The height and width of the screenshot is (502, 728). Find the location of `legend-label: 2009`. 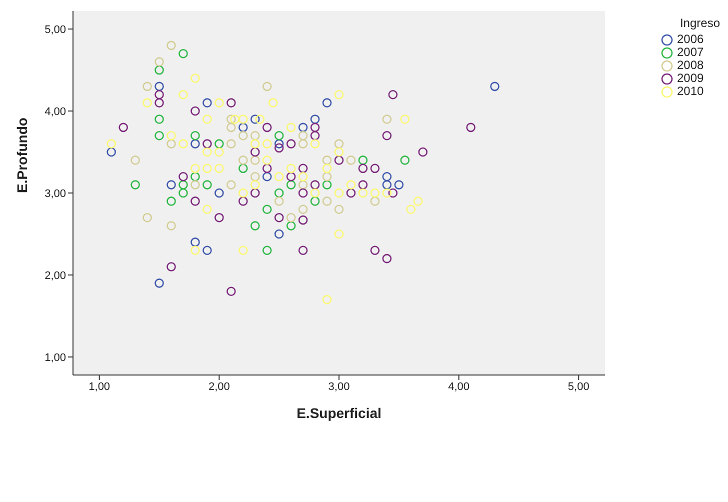

legend-label: 2009 is located at coordinates (690, 78).